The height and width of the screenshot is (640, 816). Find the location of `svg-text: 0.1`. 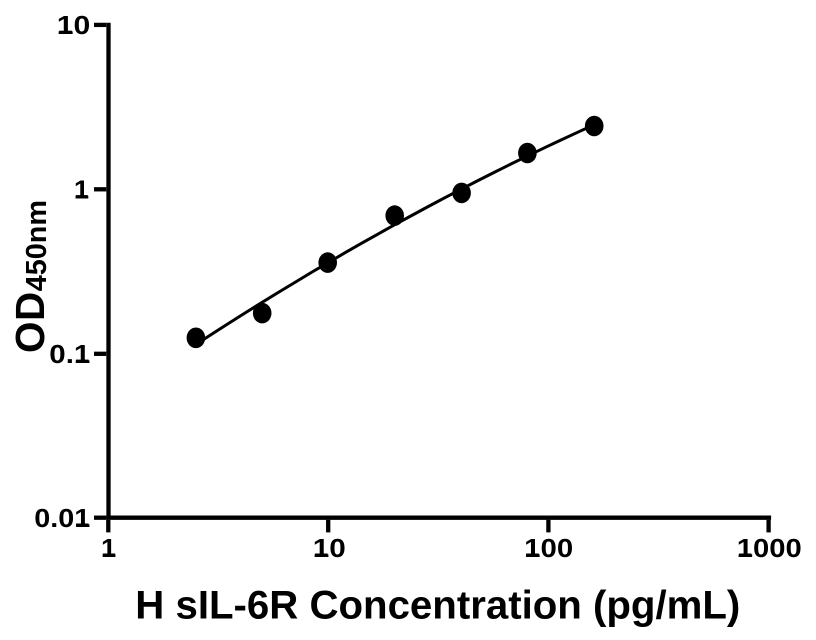

svg-text: 0.1 is located at coordinates (69, 354).